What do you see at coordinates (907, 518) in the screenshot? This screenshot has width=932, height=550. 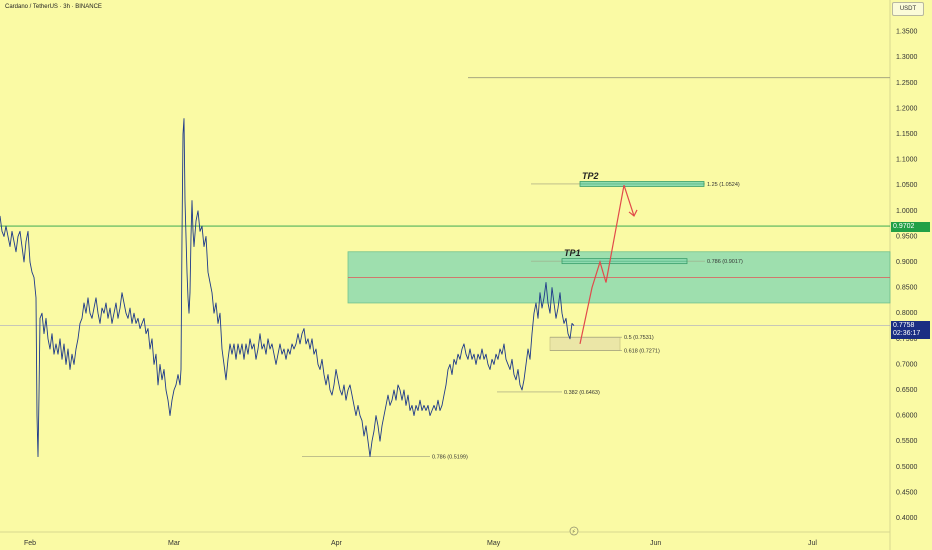 I see `y-tick-label: 0.4000` at bounding box center [907, 518].